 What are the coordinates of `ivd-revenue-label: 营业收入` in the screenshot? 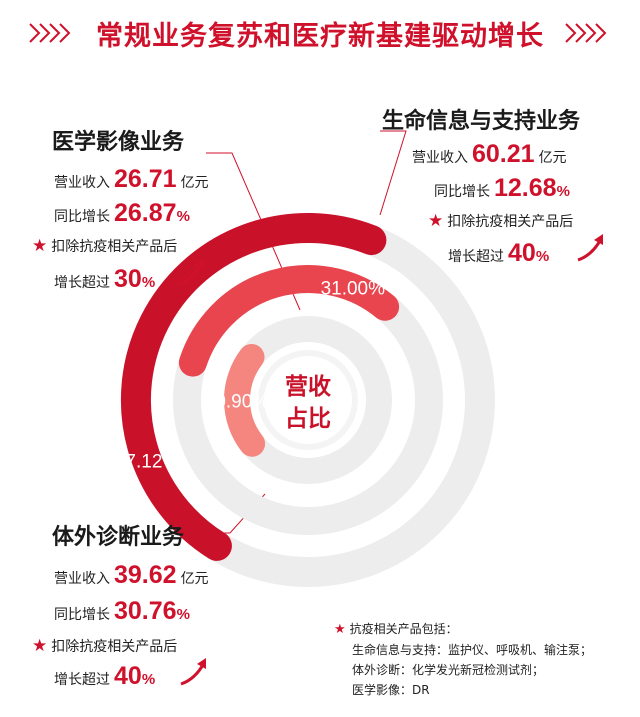 It's located at (82, 579).